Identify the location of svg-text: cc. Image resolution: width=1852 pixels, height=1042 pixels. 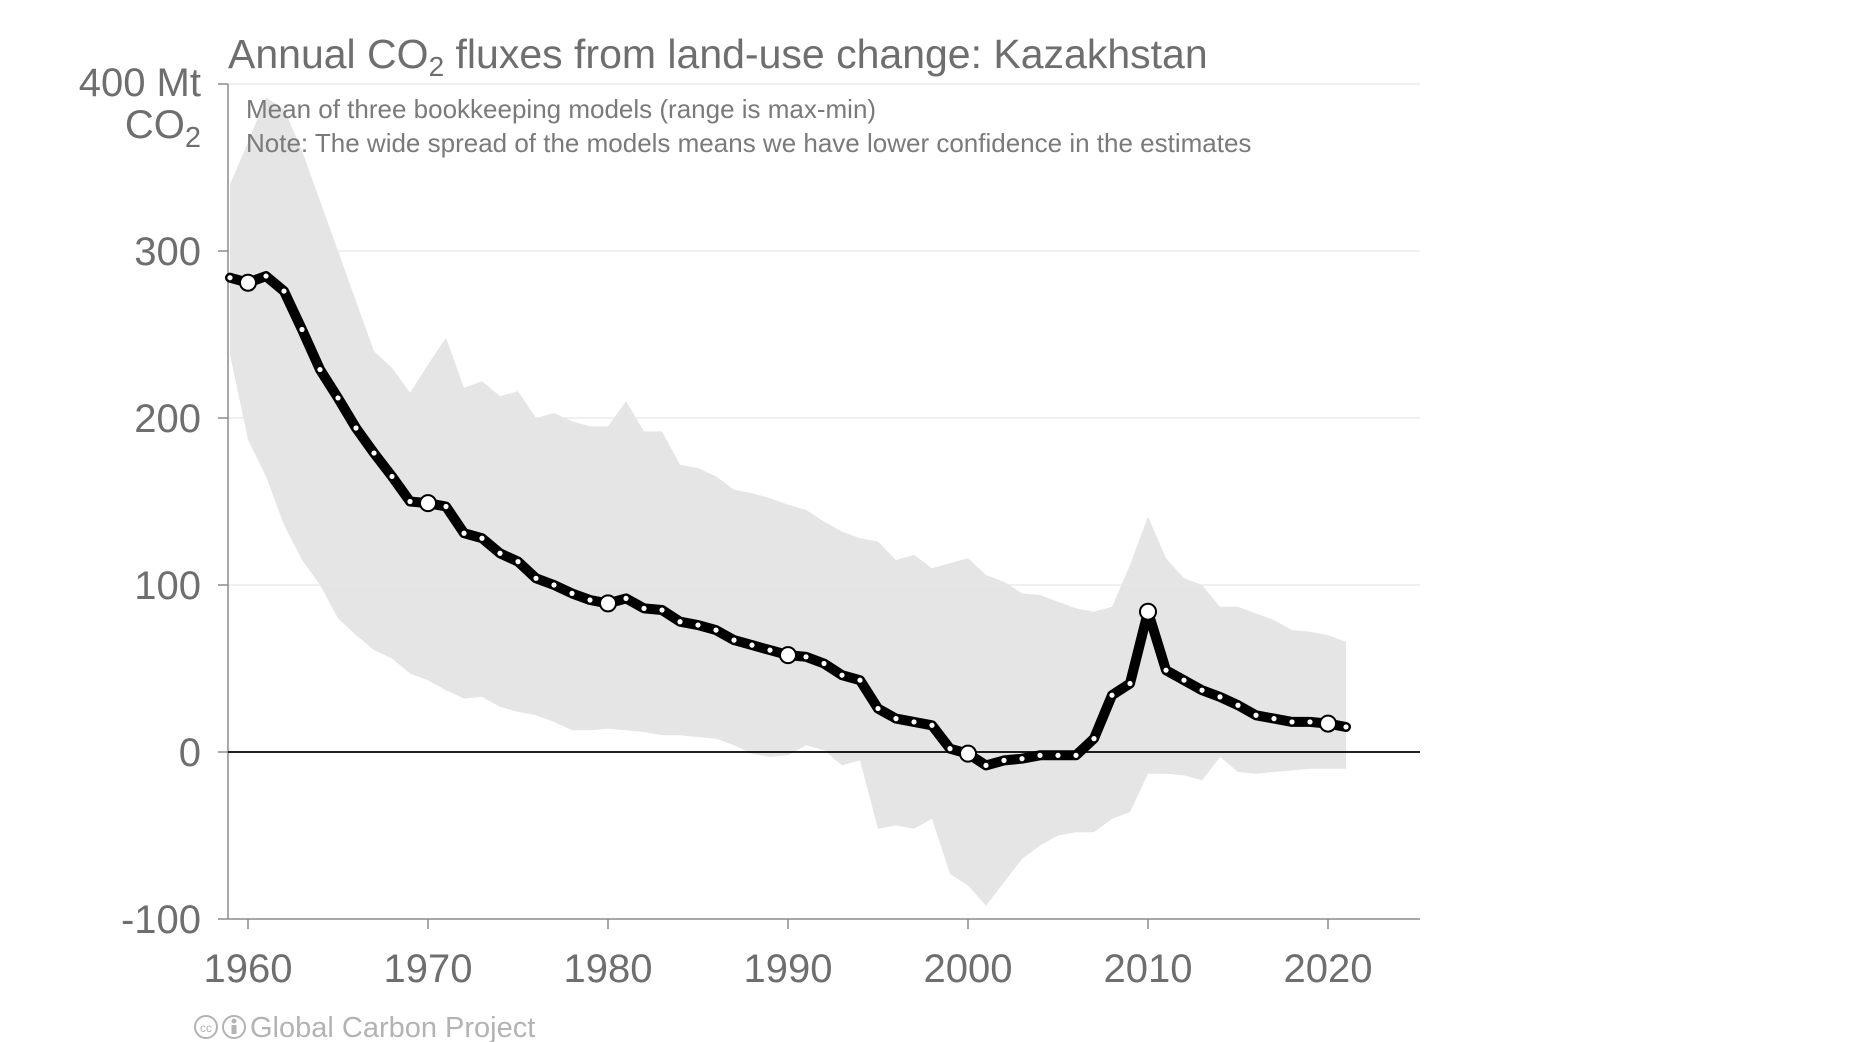
(206, 1028).